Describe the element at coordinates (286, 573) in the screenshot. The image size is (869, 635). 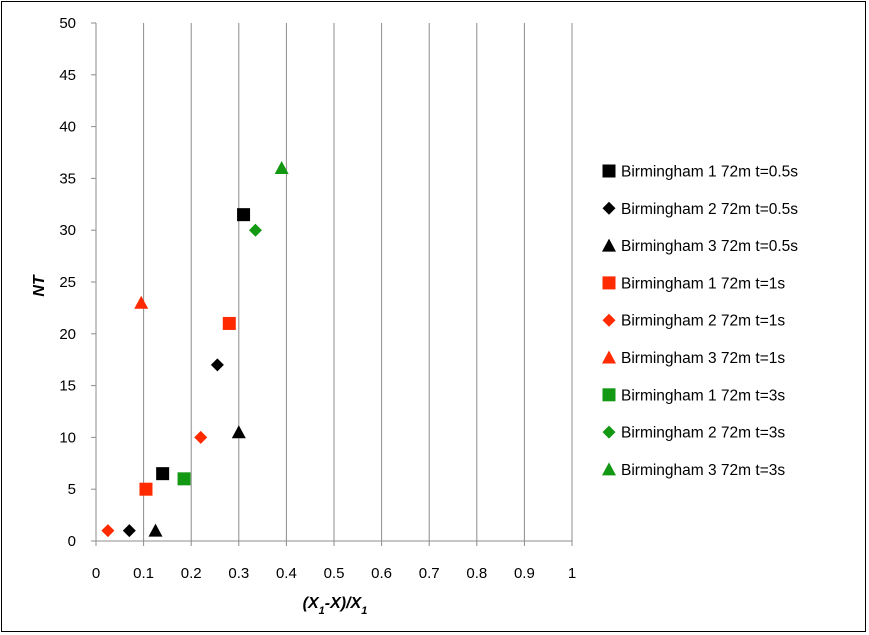
I see `x-tick-label: 0.4` at that location.